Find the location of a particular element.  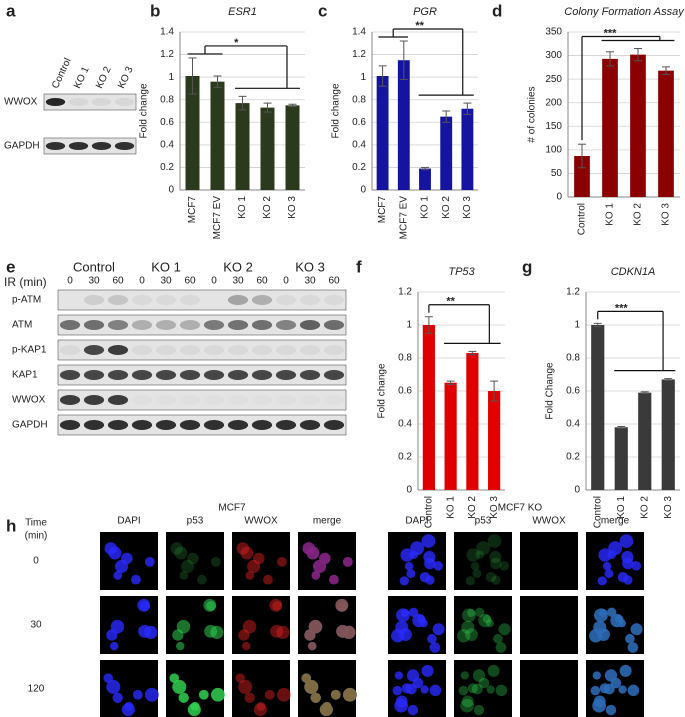

y-axis-label: # of colonies is located at coordinates (532, 114).